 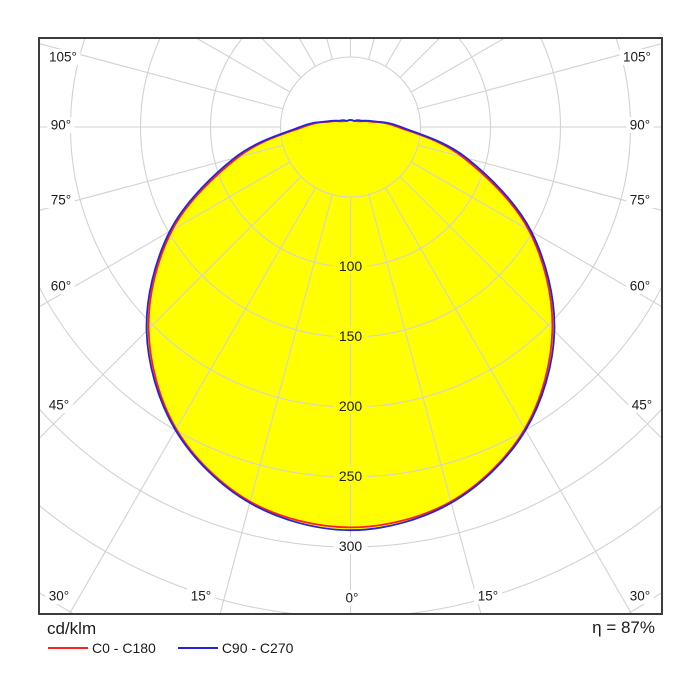 What do you see at coordinates (124, 648) in the screenshot?
I see `legend-label-c0-c180: C0 - C180` at bounding box center [124, 648].